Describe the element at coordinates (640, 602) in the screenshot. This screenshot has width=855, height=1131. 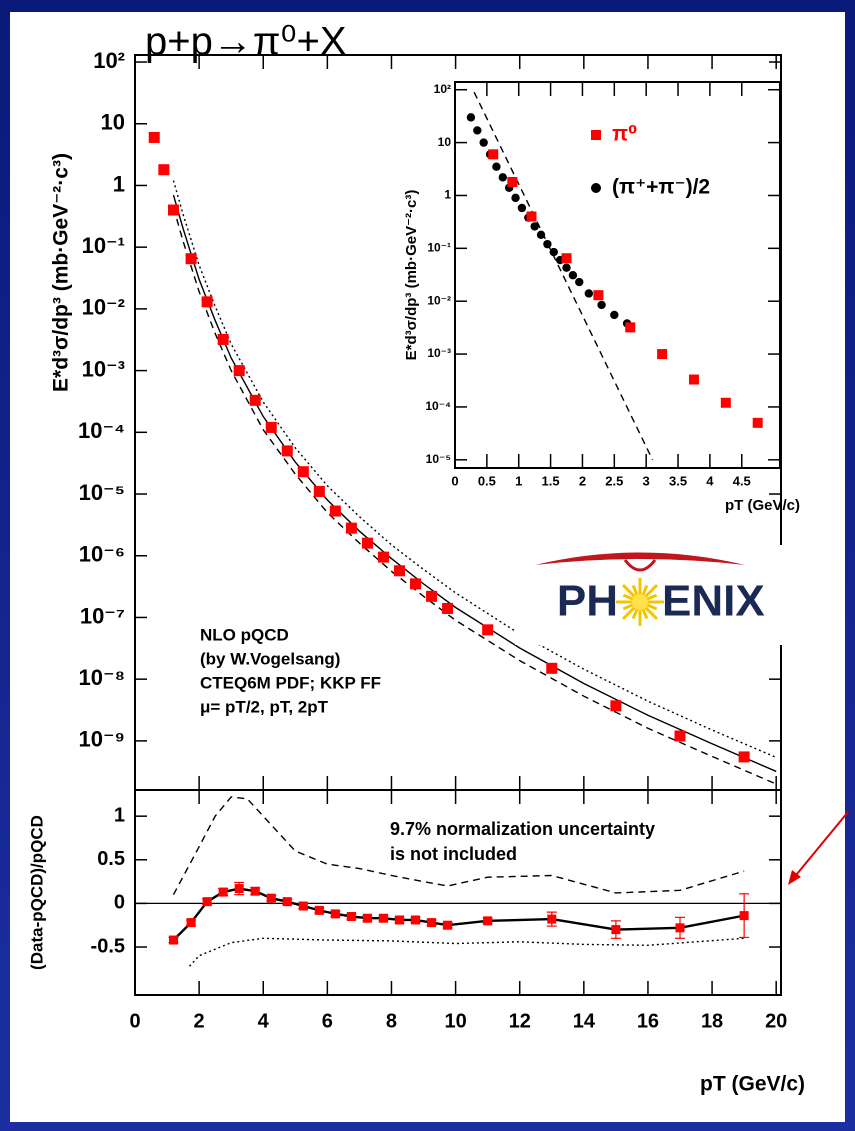
I see `logo-sun` at that location.